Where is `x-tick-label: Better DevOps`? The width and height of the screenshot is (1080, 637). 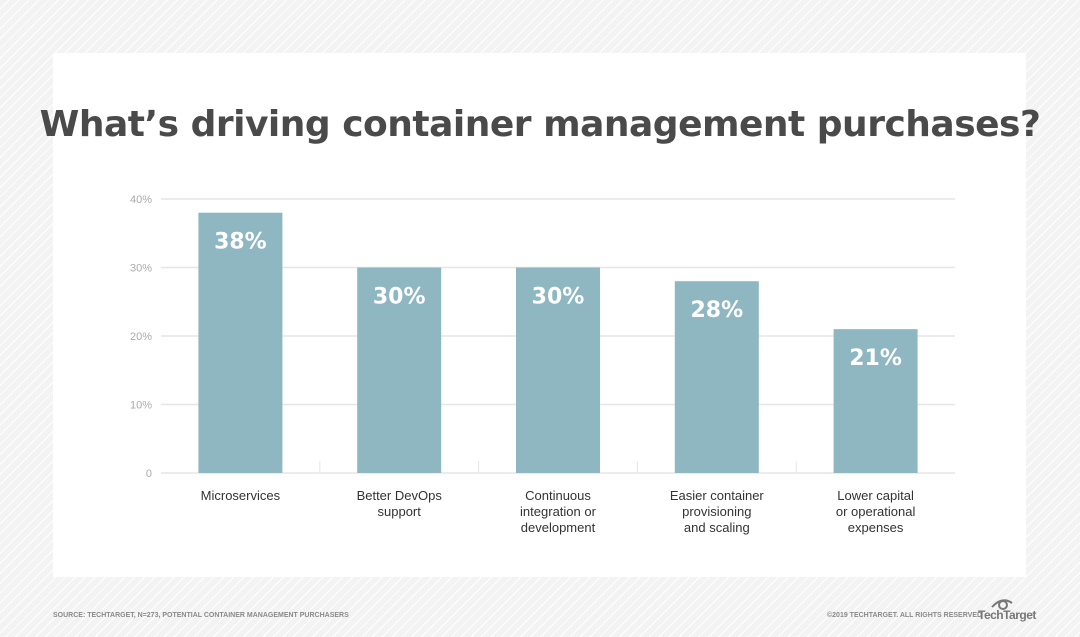 x-tick-label: Better DevOps is located at coordinates (400, 495).